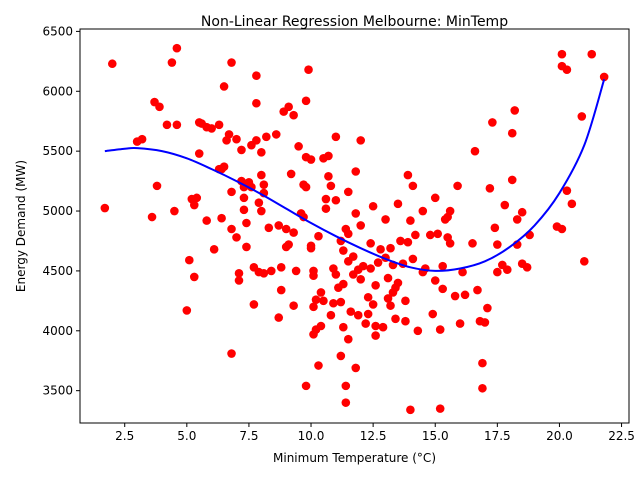 This screenshot has width=640, height=480. What do you see at coordinates (373, 436) in the screenshot?
I see `x-tick-label: 12.5` at bounding box center [373, 436].